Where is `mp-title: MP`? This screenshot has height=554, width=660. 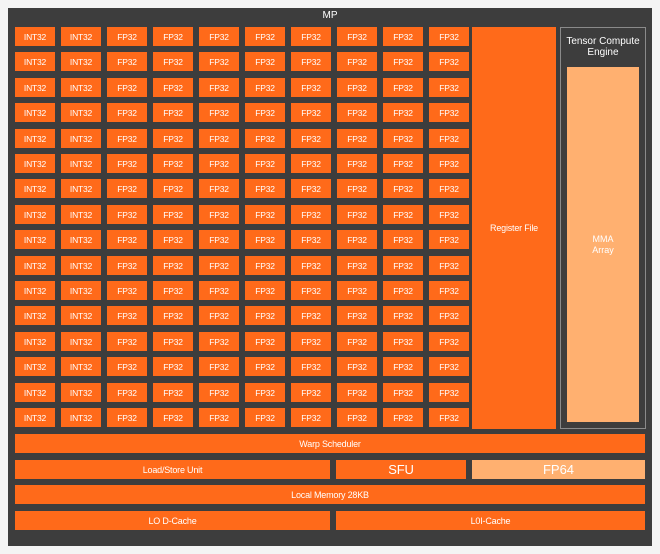
mp-title: MP is located at coordinates (330, 15).